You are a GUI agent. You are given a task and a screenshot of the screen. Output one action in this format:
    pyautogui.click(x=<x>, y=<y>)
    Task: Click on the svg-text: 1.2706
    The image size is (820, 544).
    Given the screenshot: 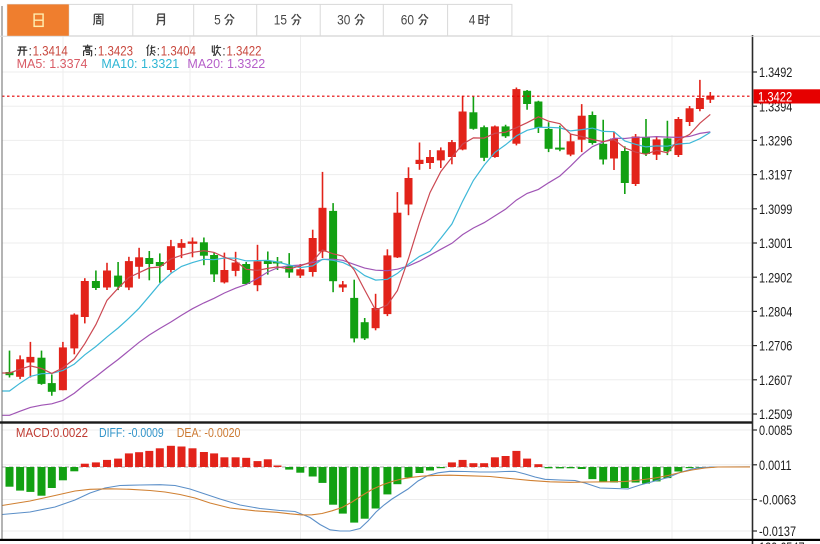 What is the action you would take?
    pyautogui.click(x=775, y=346)
    